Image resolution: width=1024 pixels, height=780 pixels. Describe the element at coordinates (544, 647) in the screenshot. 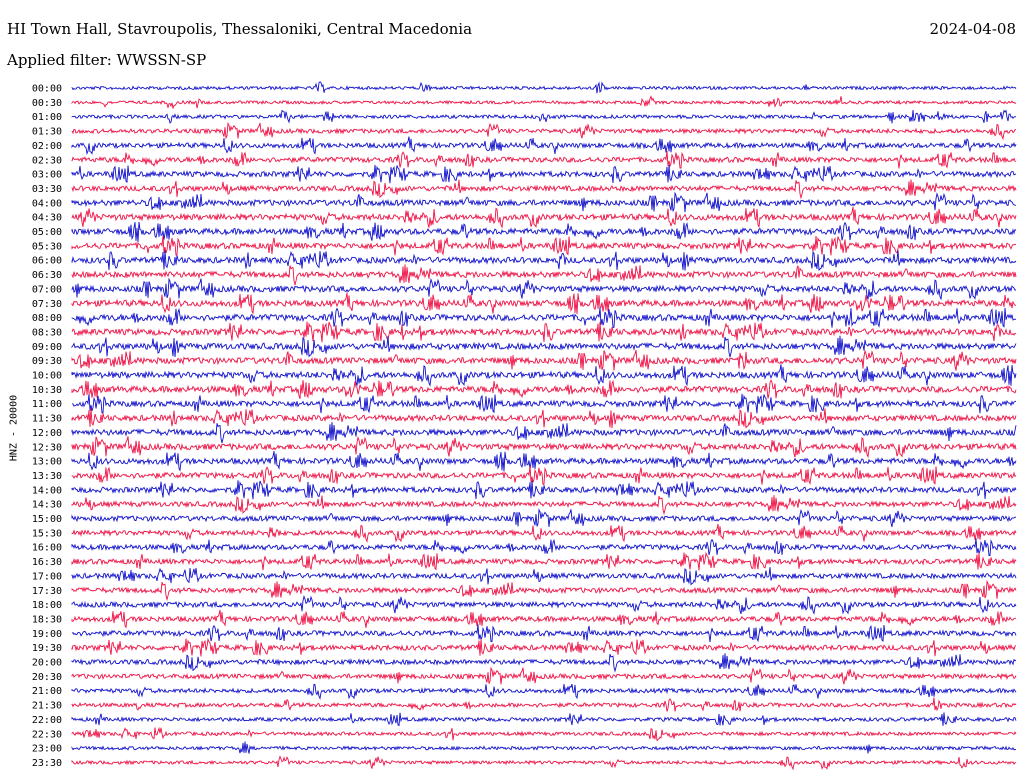

I see `trace-1930` at that location.